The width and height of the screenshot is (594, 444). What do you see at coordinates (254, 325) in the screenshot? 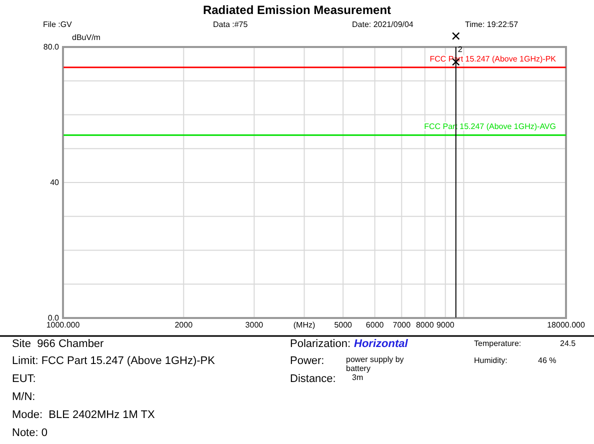
I see `x-tick-label: 3000` at bounding box center [254, 325].